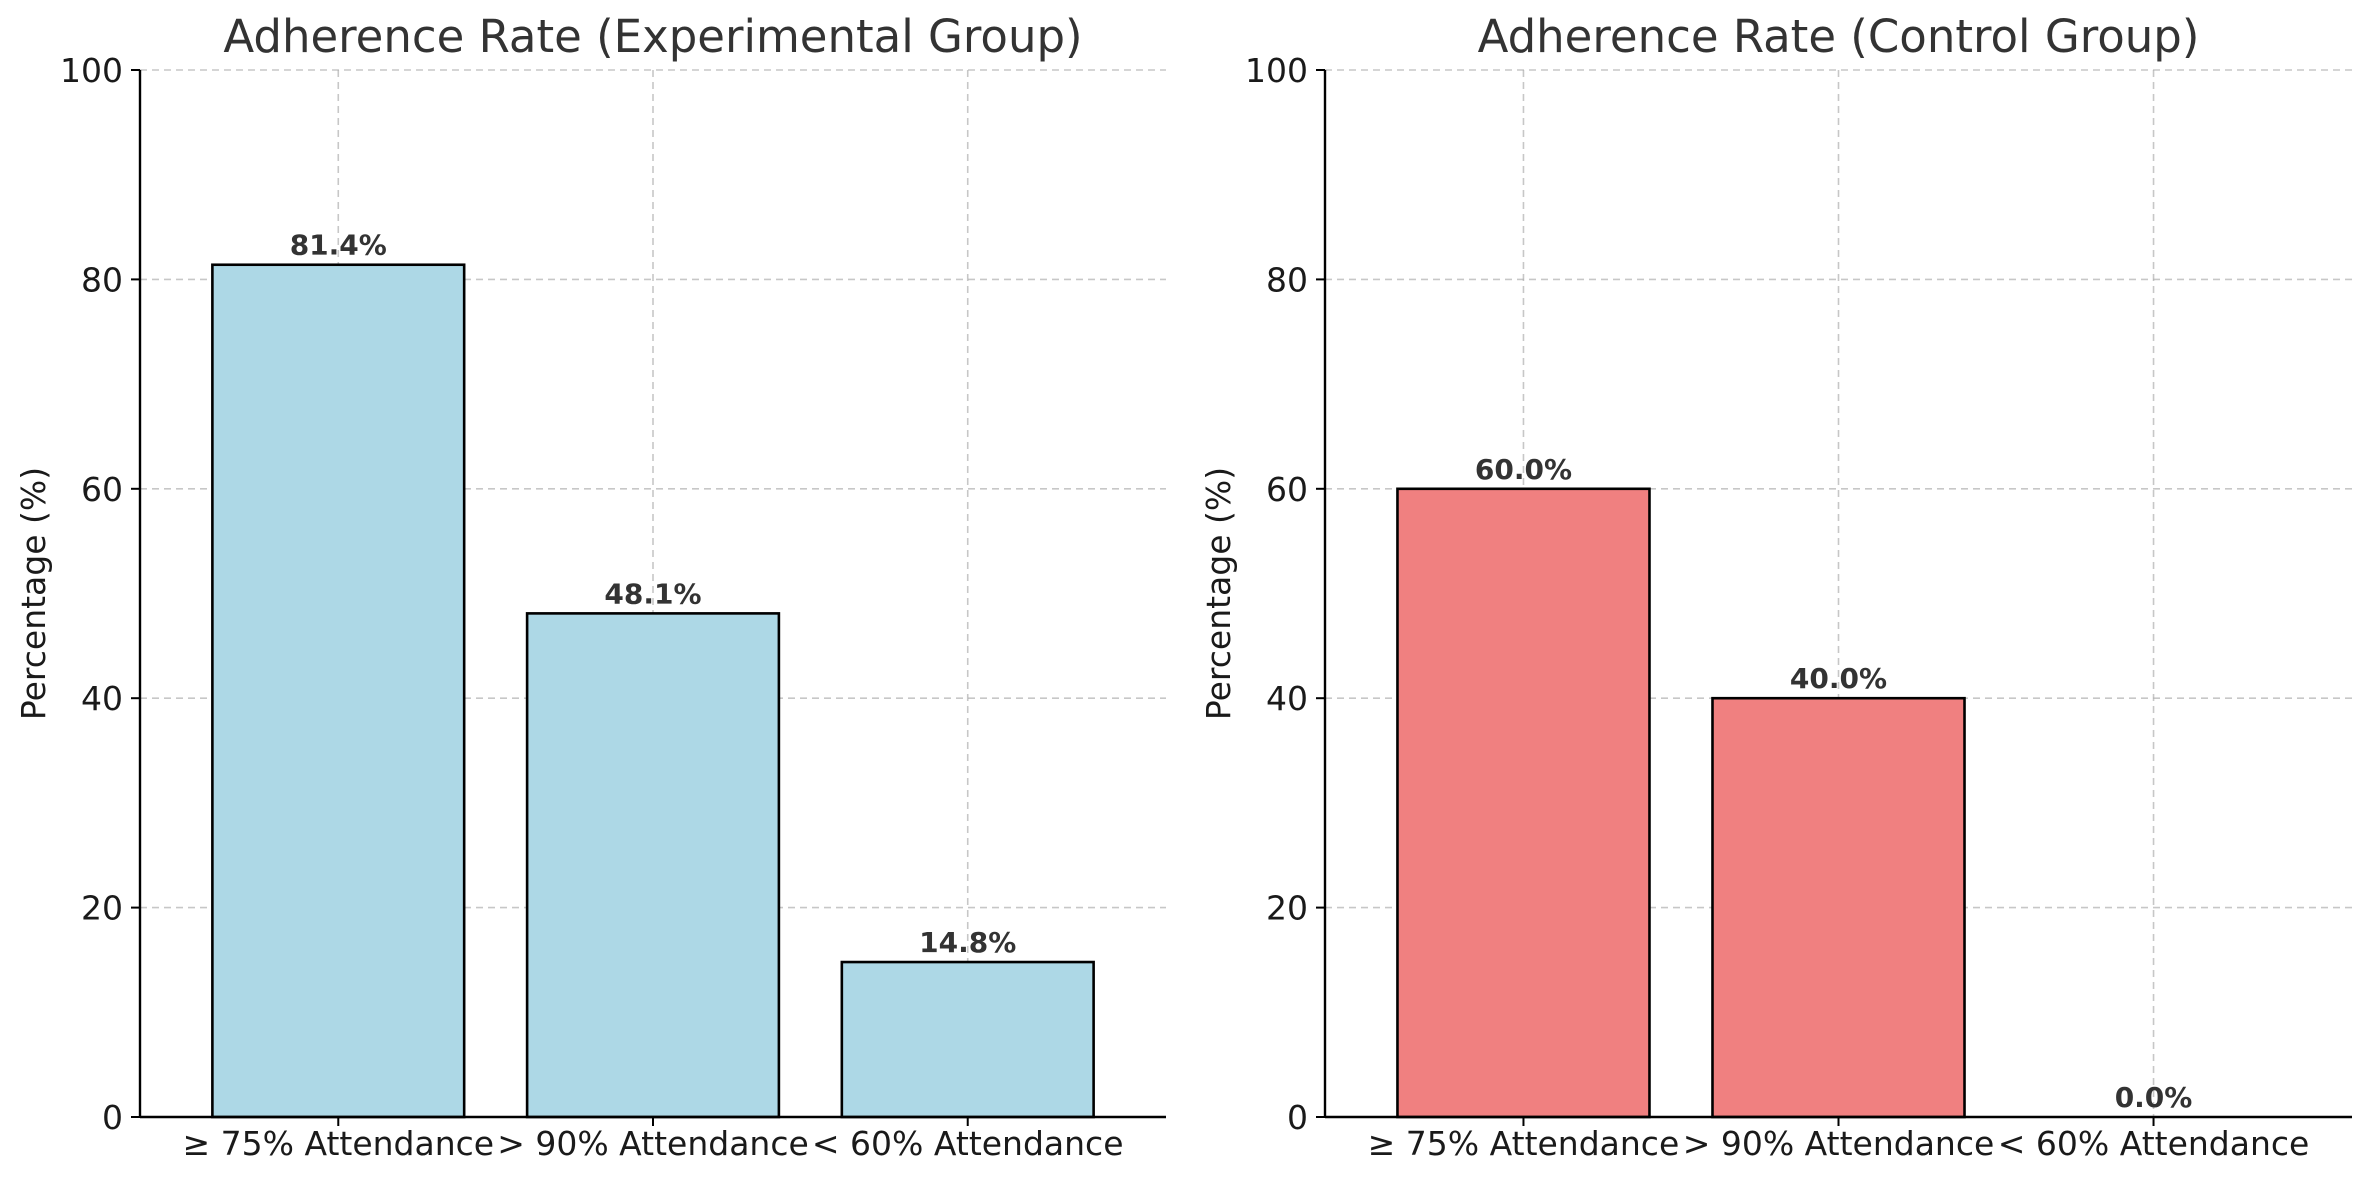 The image size is (2370, 1180). I want to click on data-label: 48.1%, so click(652, 593).